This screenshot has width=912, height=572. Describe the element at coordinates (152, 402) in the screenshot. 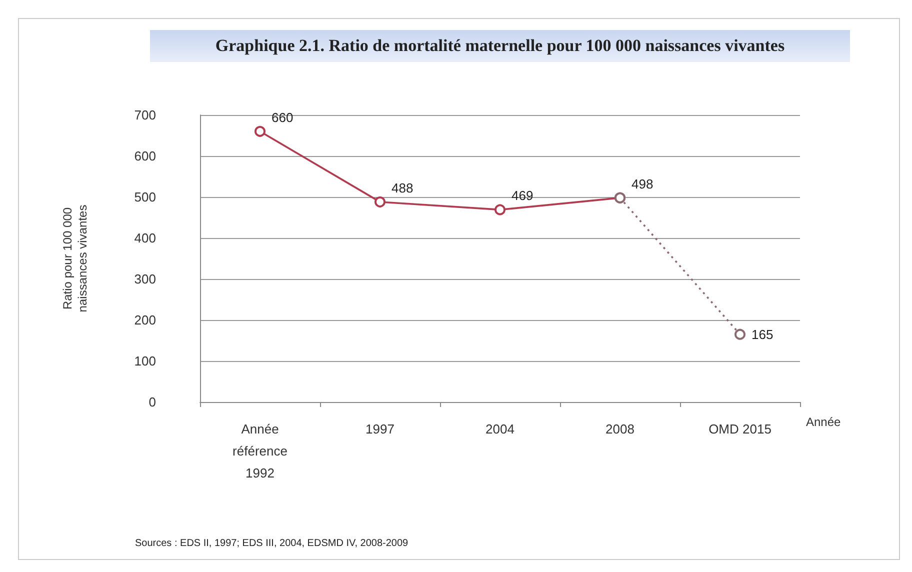

I see `y-tick-label: 0` at that location.